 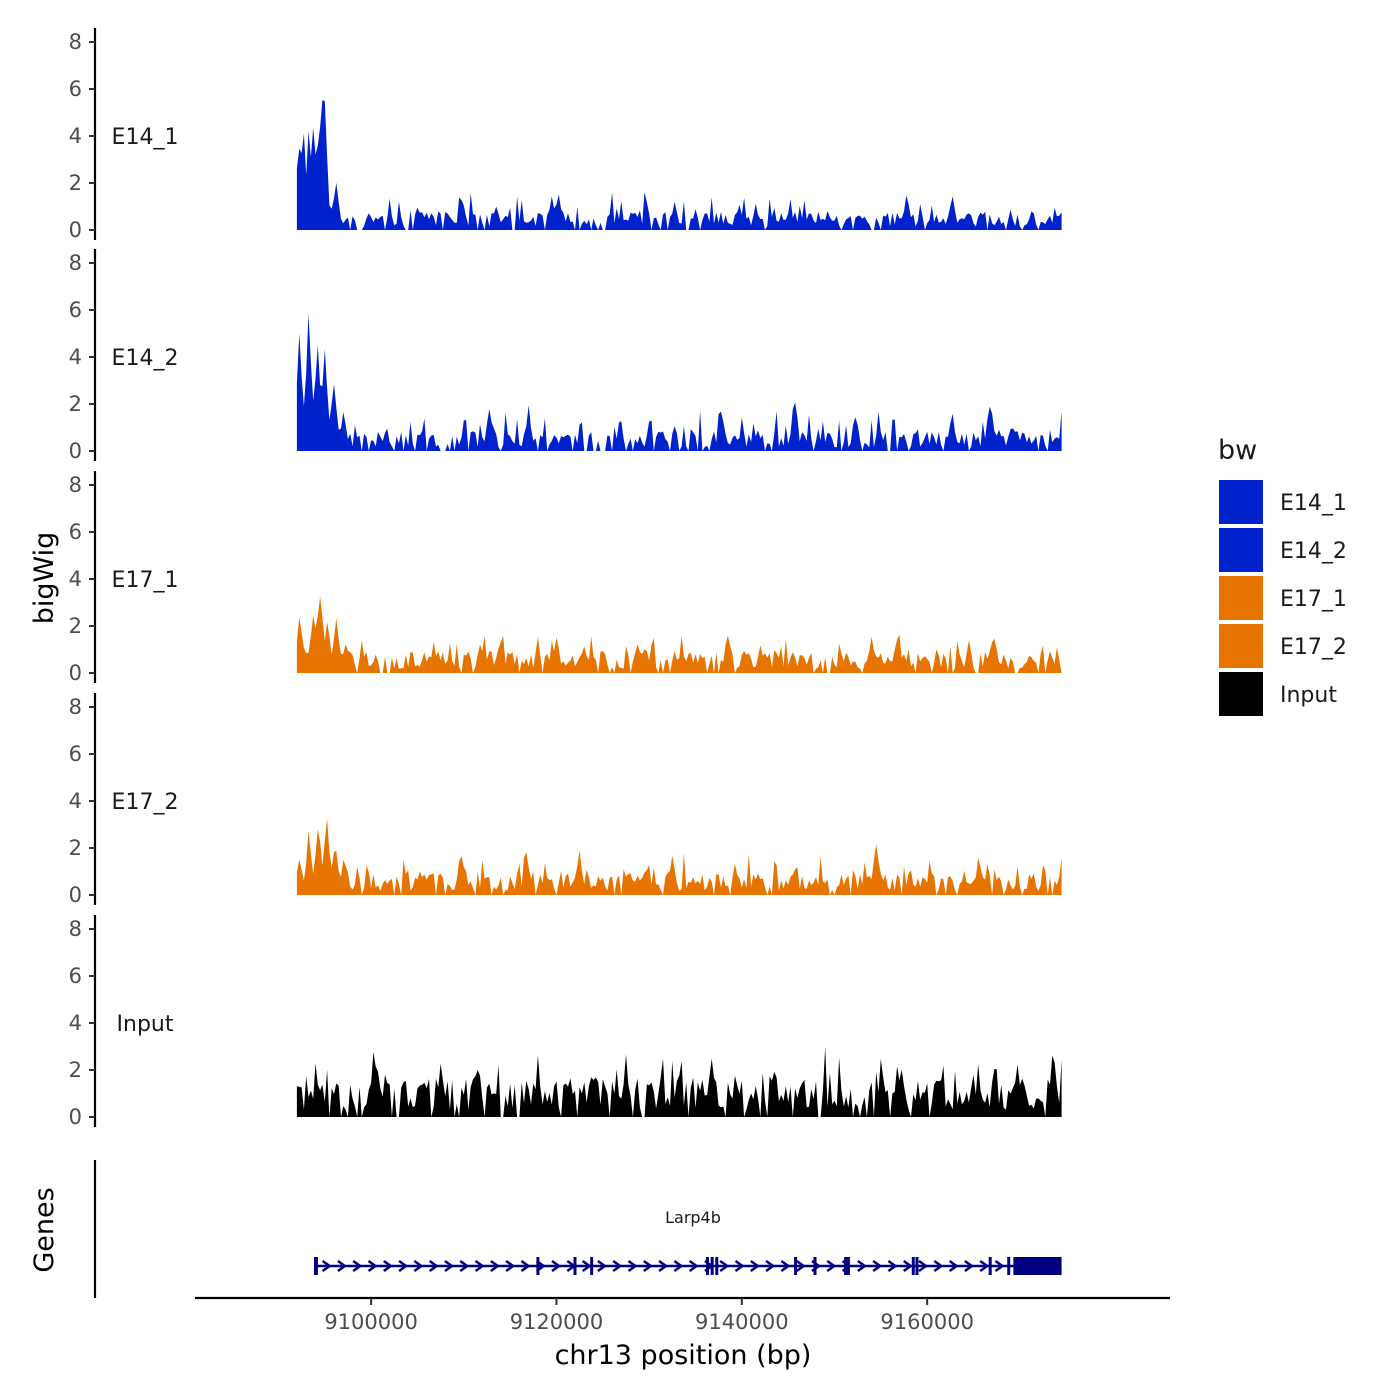 I want to click on track-label: E17_1, so click(x=145, y=580).